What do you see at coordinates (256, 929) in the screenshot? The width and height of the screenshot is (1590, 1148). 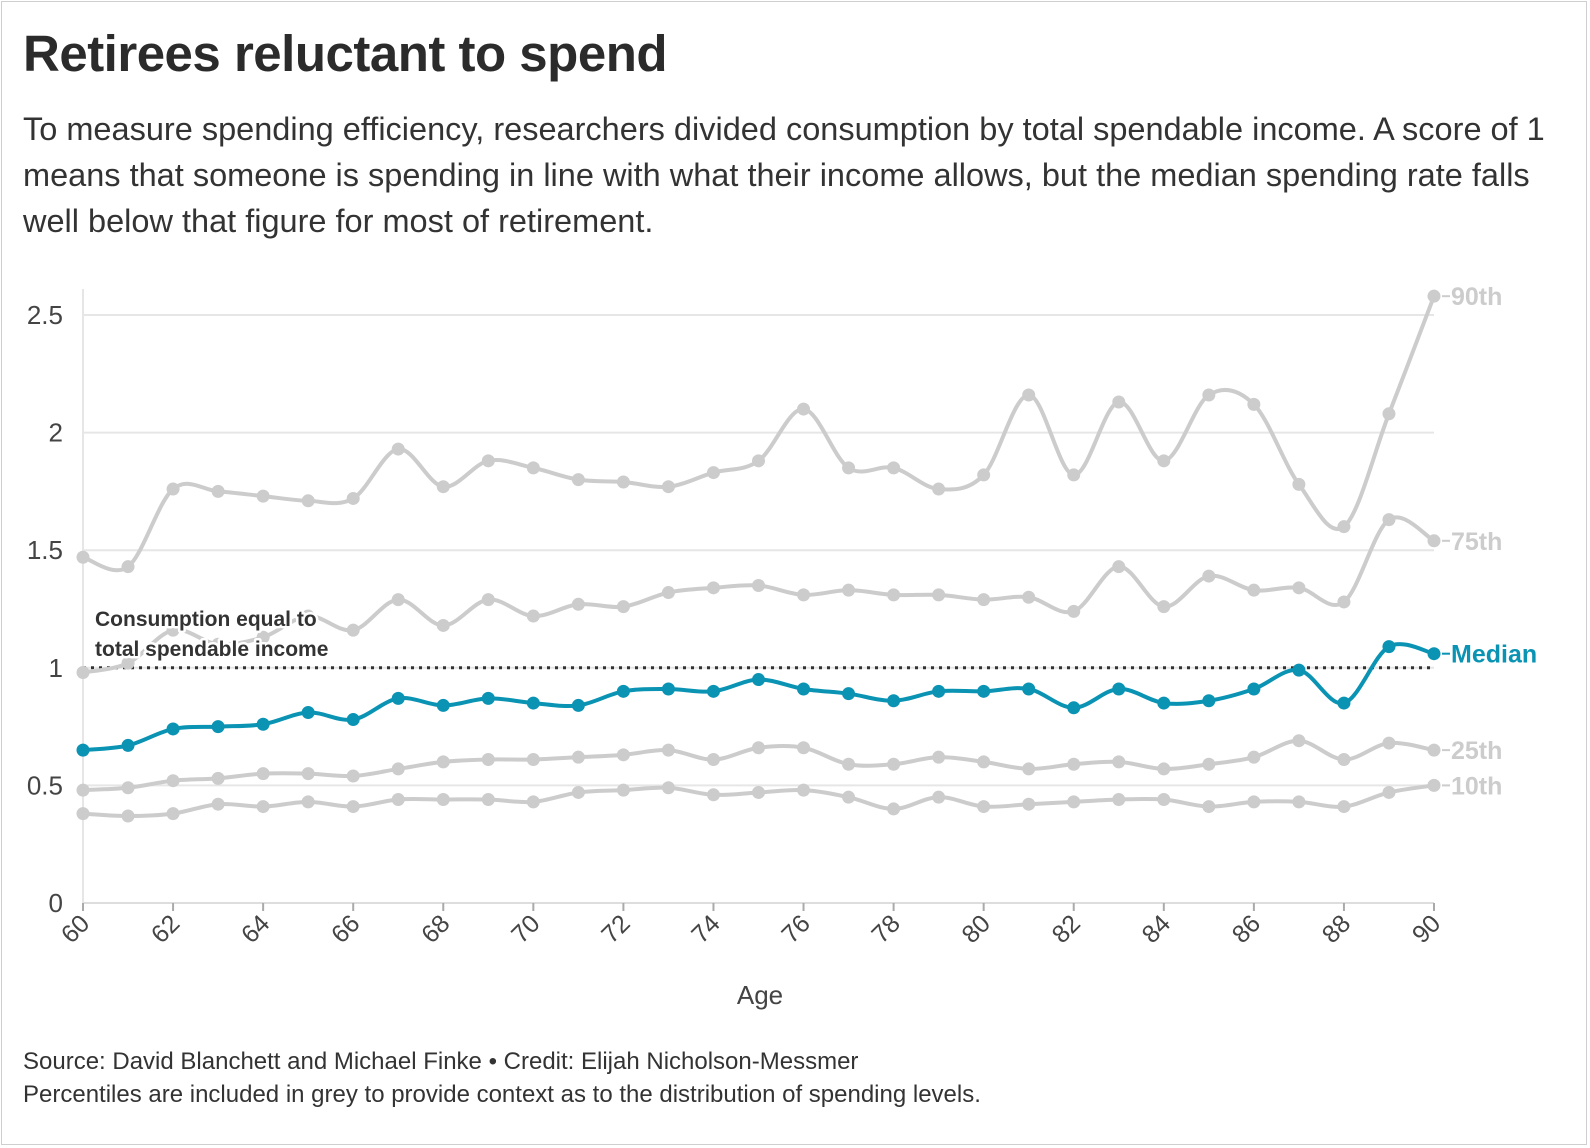 I see `x-tick-label: 64` at bounding box center [256, 929].